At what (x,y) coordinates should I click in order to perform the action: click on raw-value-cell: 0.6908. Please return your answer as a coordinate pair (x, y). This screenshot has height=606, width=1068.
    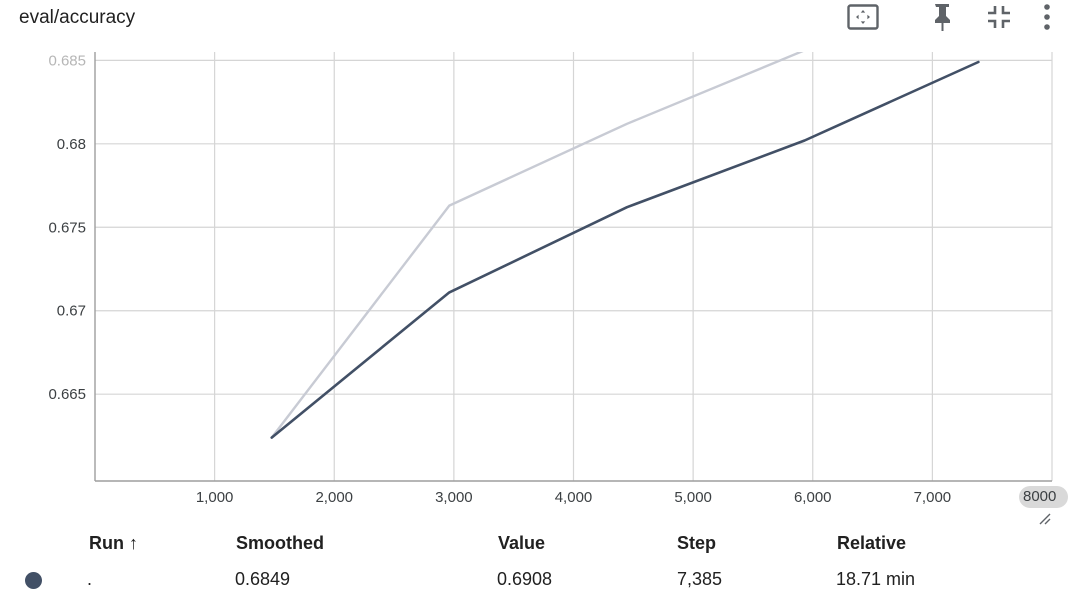
    Looking at the image, I should click on (525, 579).